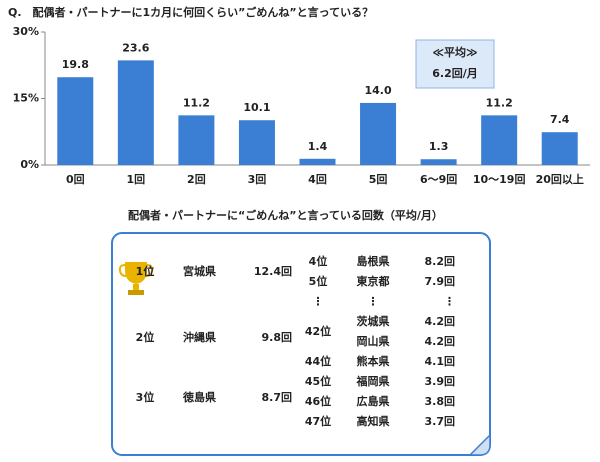 This screenshot has width=600, height=462. Describe the element at coordinates (455, 64) in the screenshot. I see `average-box` at that location.